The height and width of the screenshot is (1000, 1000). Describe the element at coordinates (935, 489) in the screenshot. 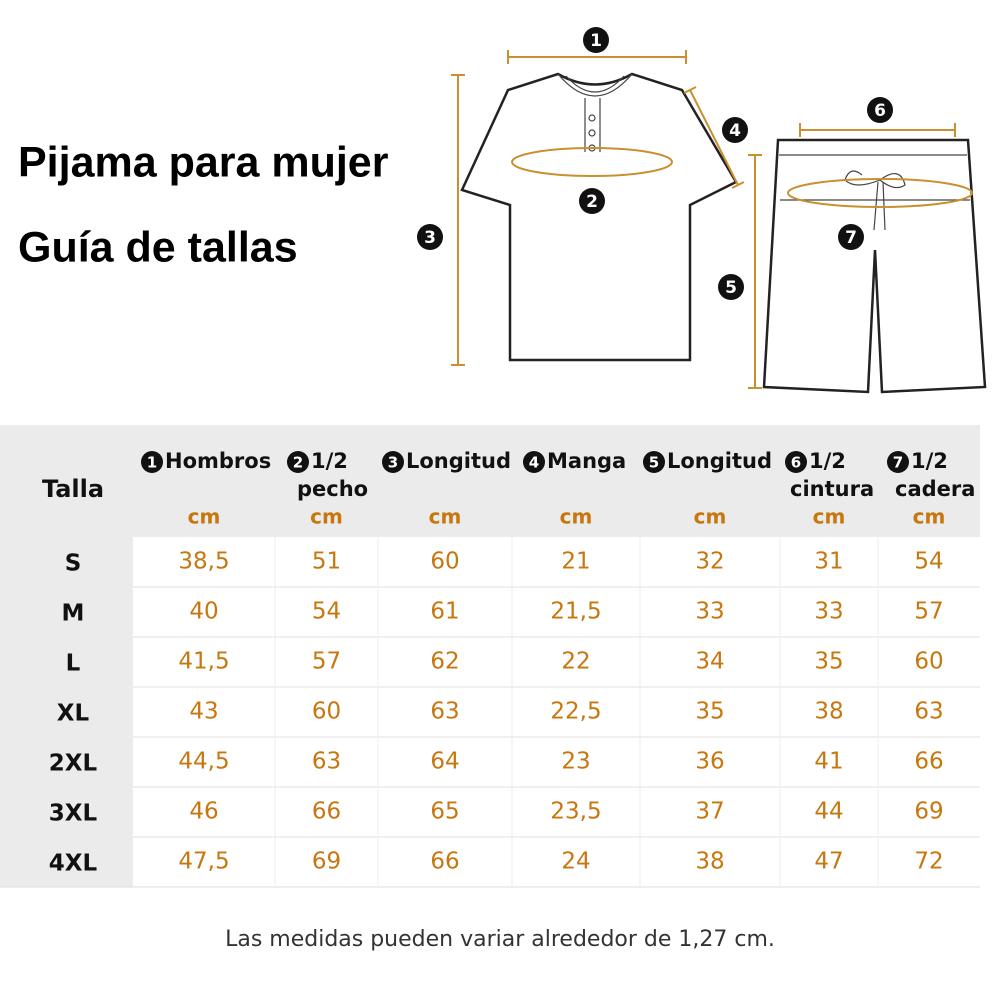

I see `column-header: cadera` at that location.